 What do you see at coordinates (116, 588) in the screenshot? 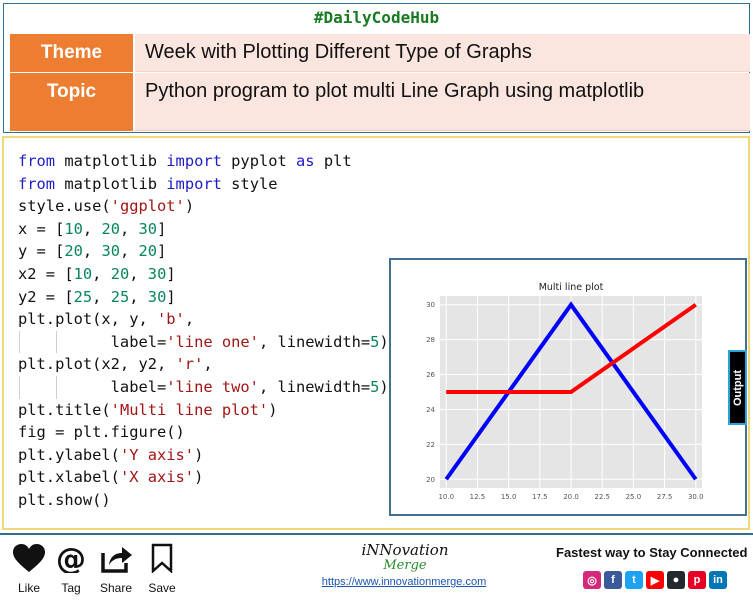
I see `share-label: Share` at bounding box center [116, 588].